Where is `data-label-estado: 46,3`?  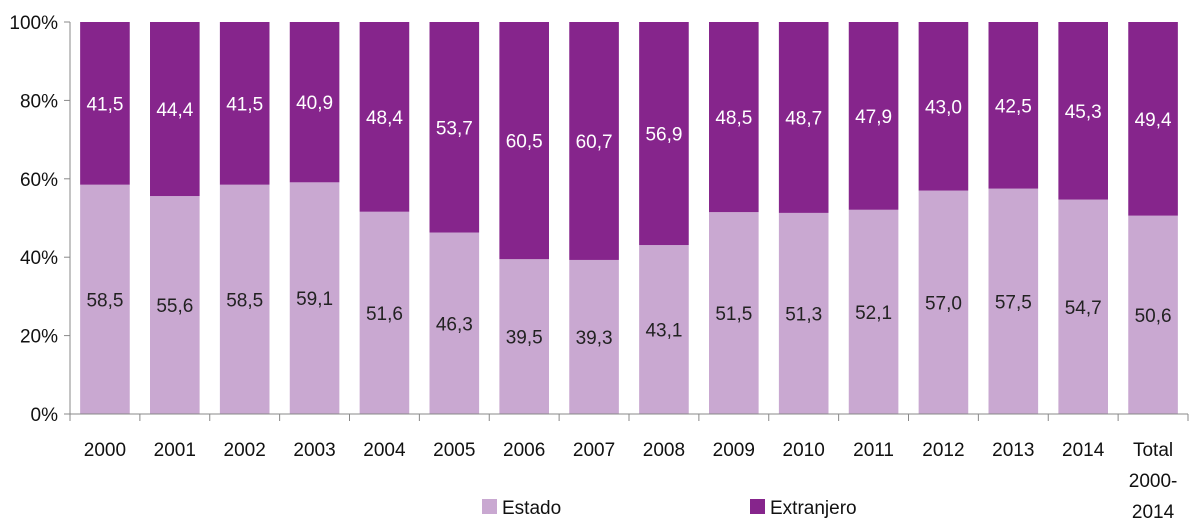
data-label-estado: 46,3 is located at coordinates (454, 324).